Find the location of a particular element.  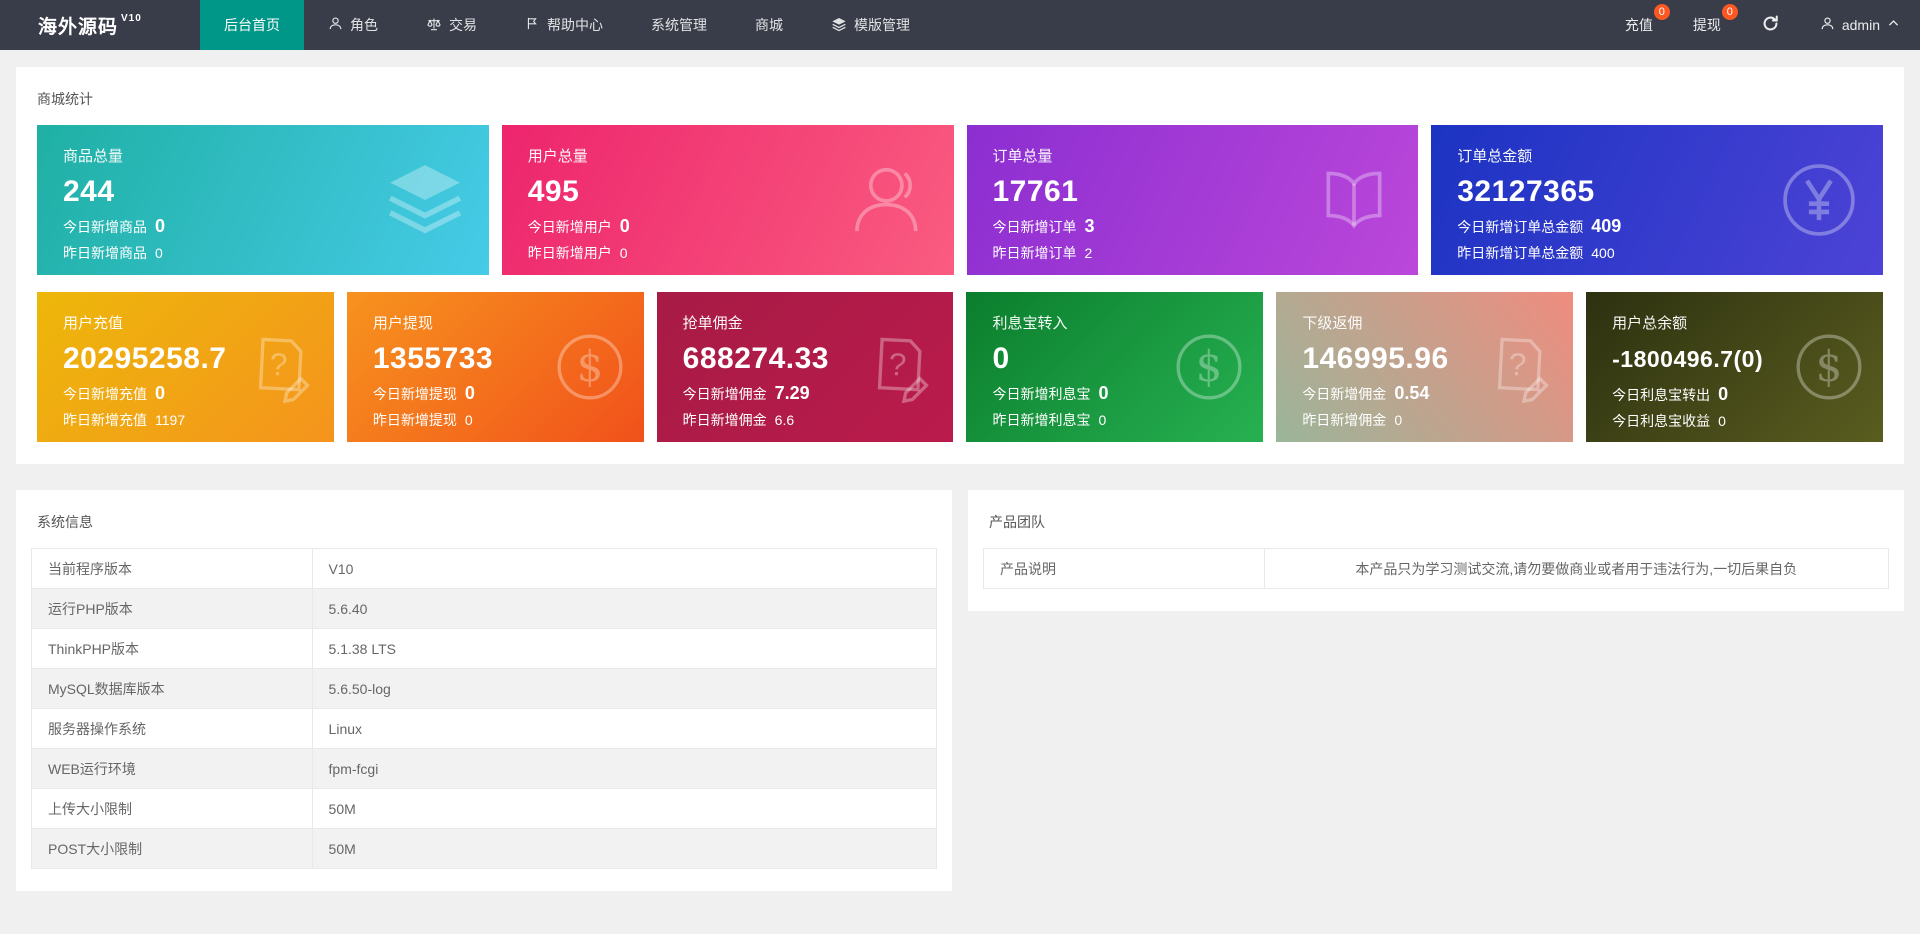

stat-value: 495 is located at coordinates (553, 191).